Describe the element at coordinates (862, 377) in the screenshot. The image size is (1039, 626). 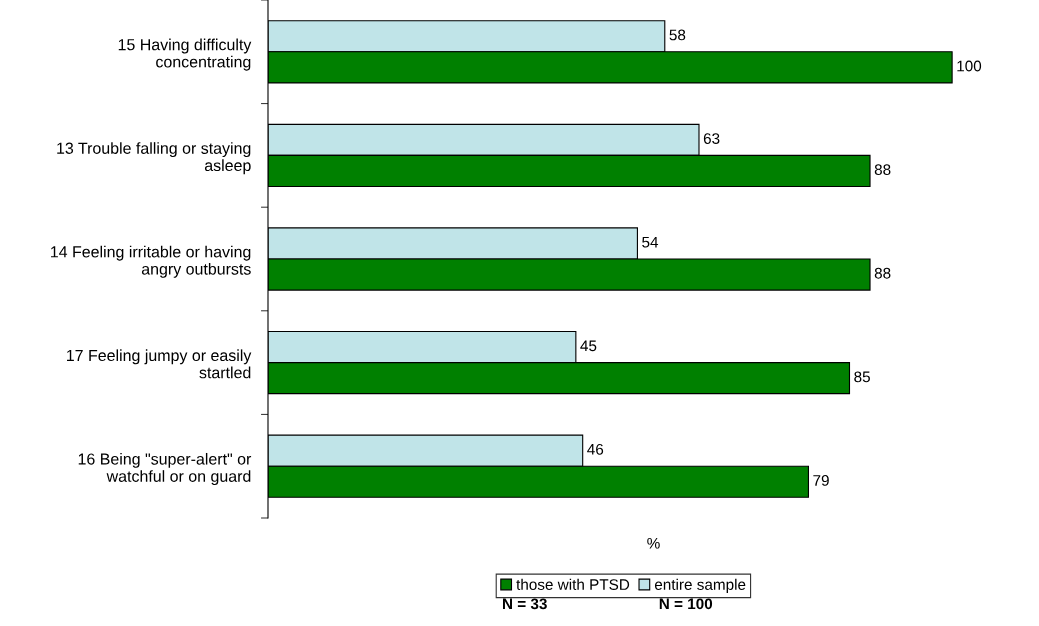
I see `data-label: 85` at that location.